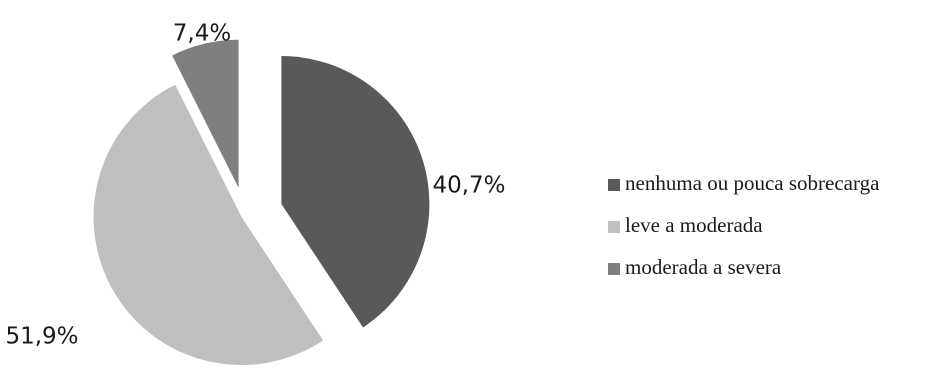  Describe the element at coordinates (41, 337) in the screenshot. I see `data-label-leve-a-moderada: 51,9%` at that location.